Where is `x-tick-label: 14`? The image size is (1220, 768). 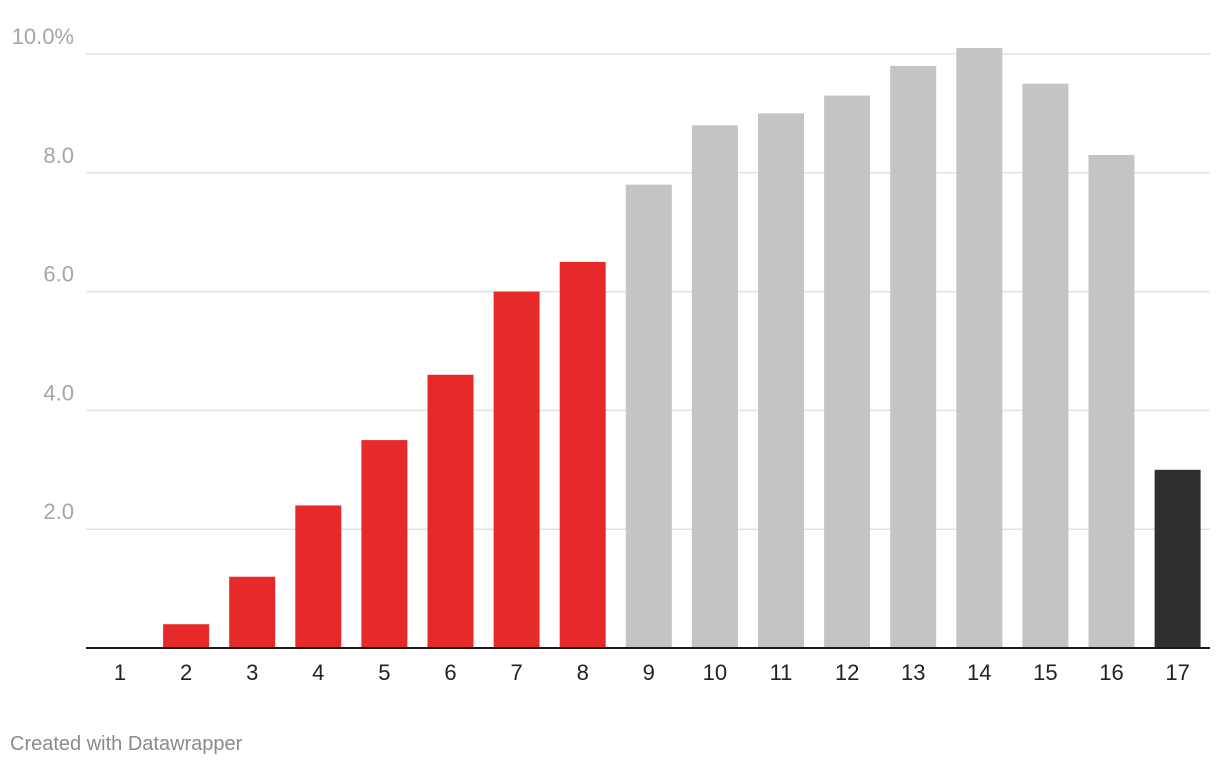
x-tick-label: 14 is located at coordinates (979, 672).